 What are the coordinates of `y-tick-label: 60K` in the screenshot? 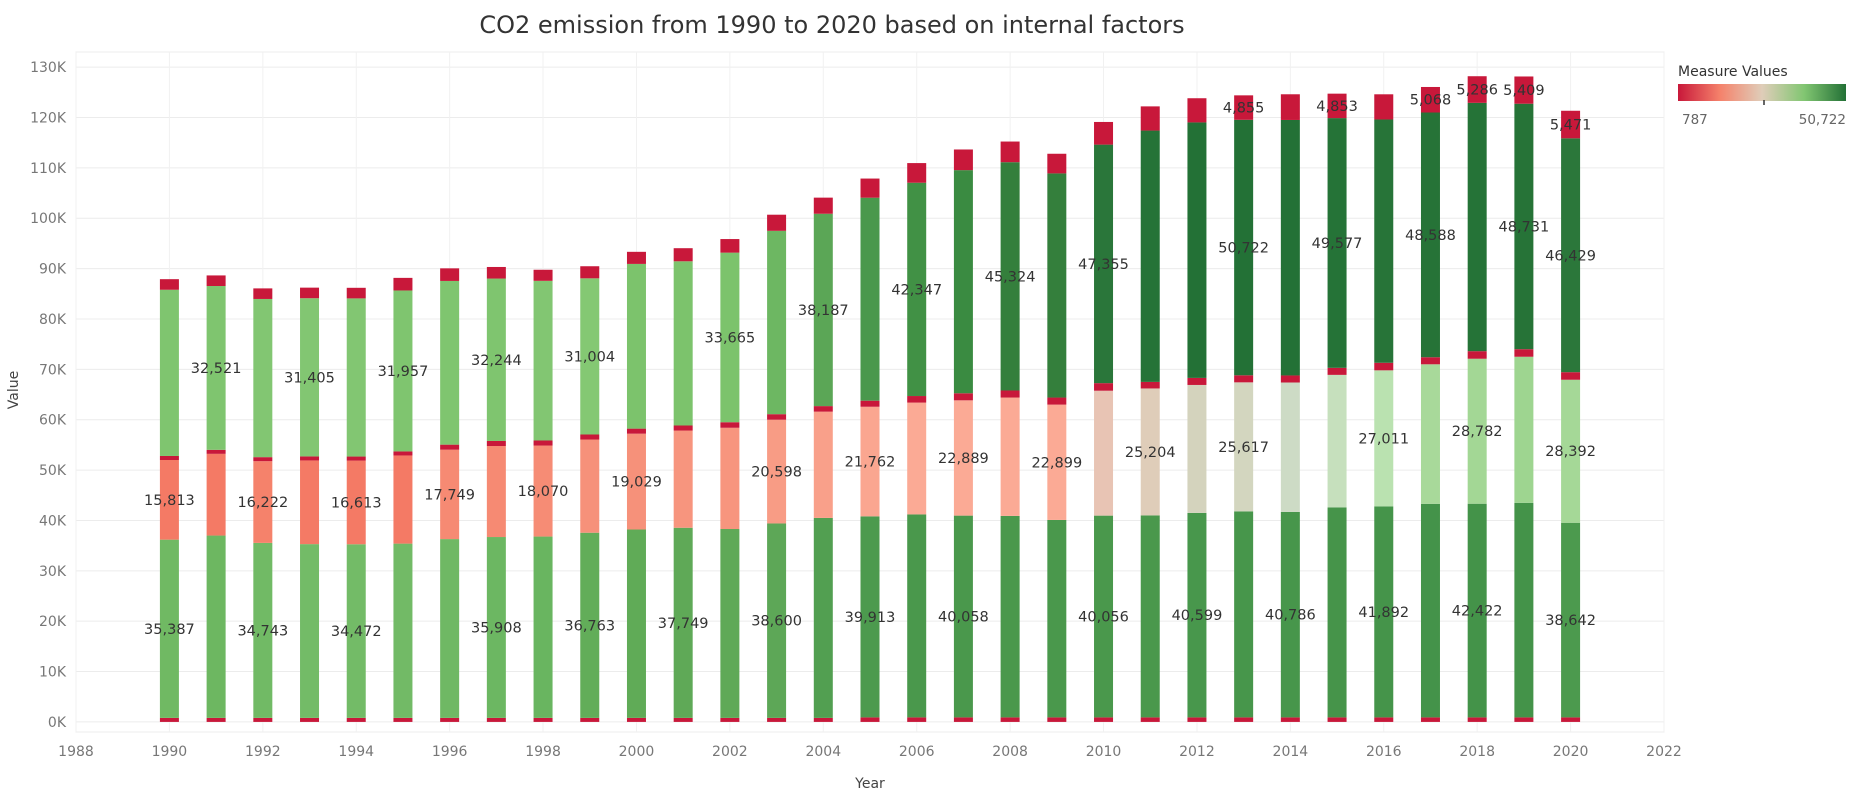 It's located at (53, 421).